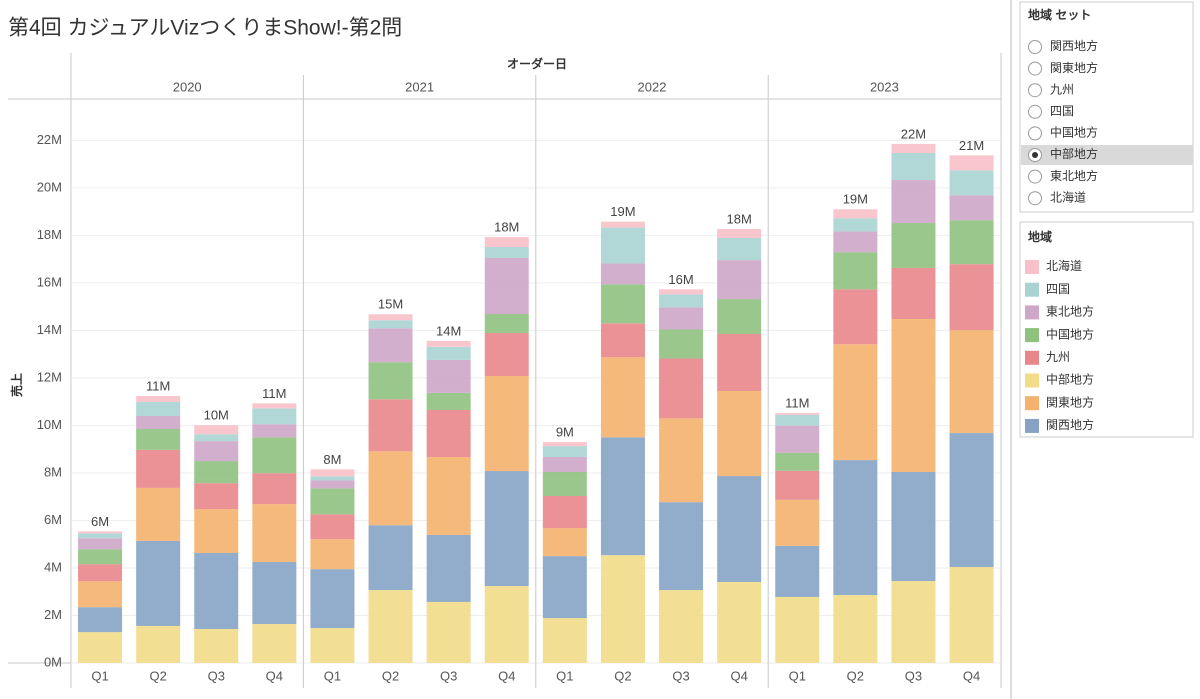  I want to click on filter-option: 九州, so click(1062, 89).